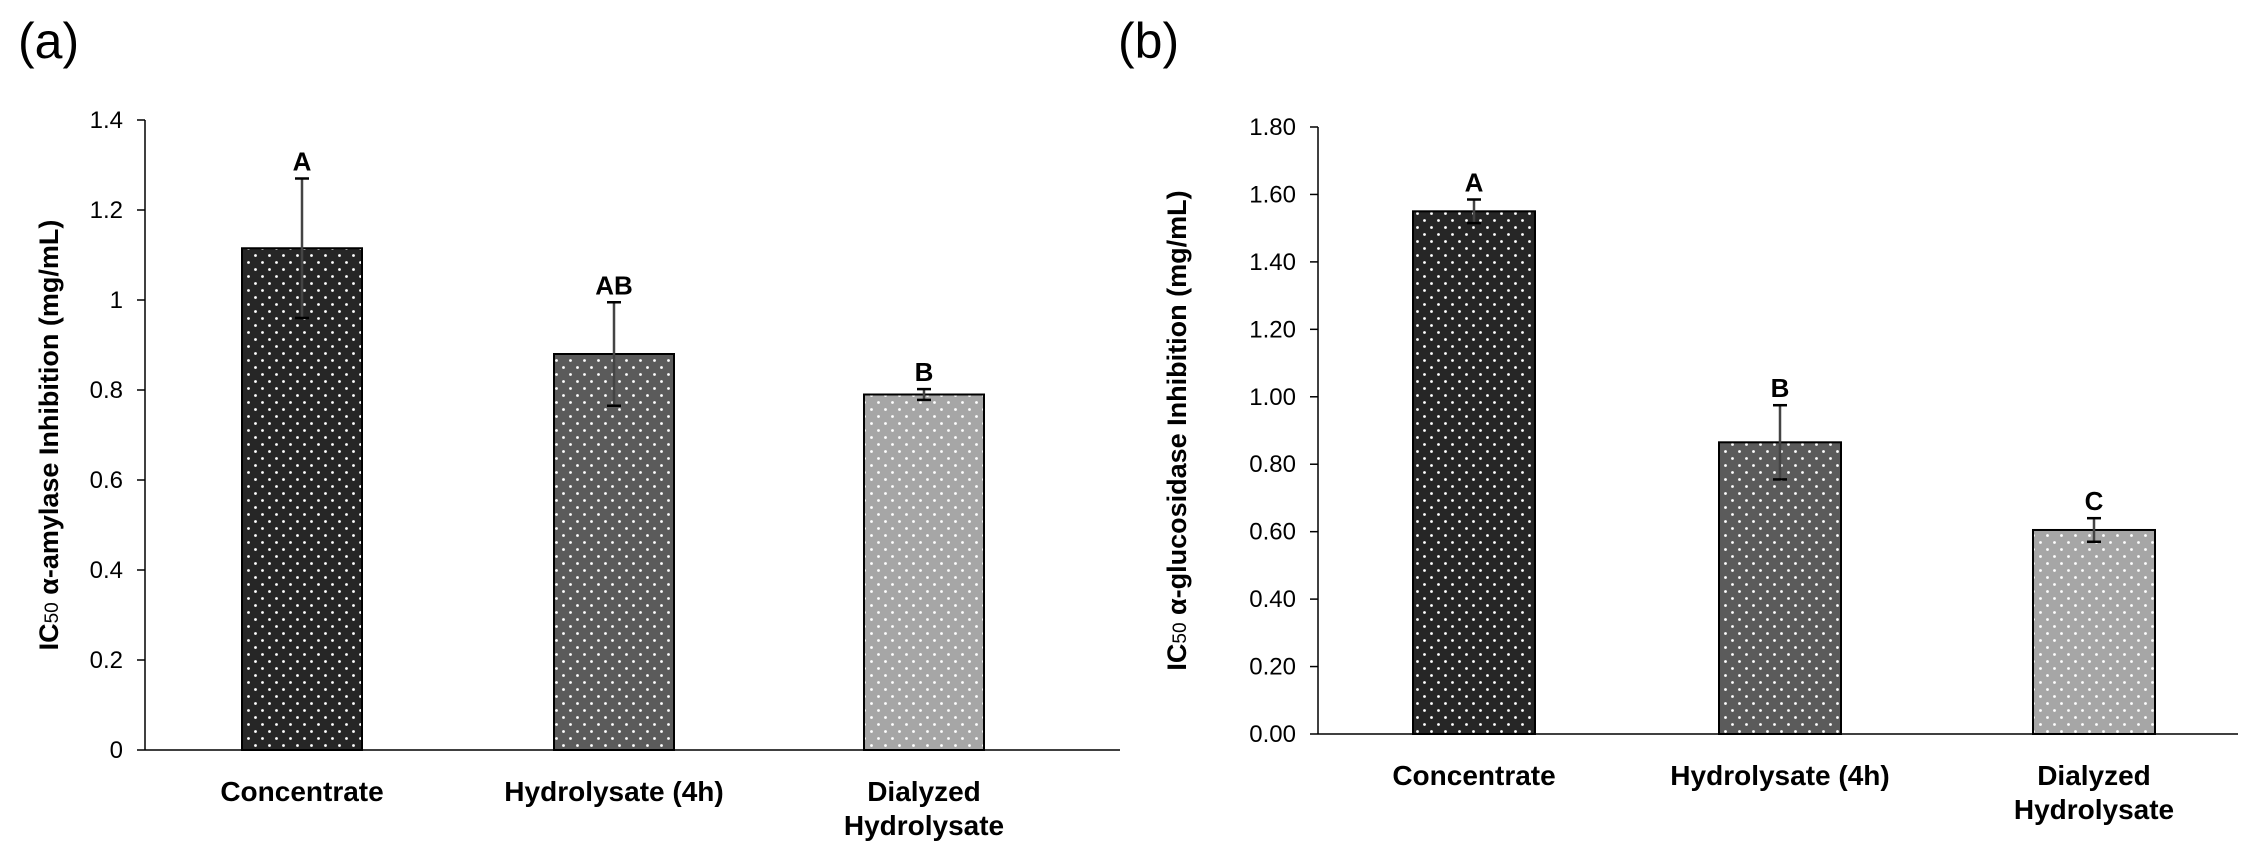 The height and width of the screenshot is (859, 2248). Describe the element at coordinates (1148, 41) in the screenshot. I see `panel-label: (b)` at that location.